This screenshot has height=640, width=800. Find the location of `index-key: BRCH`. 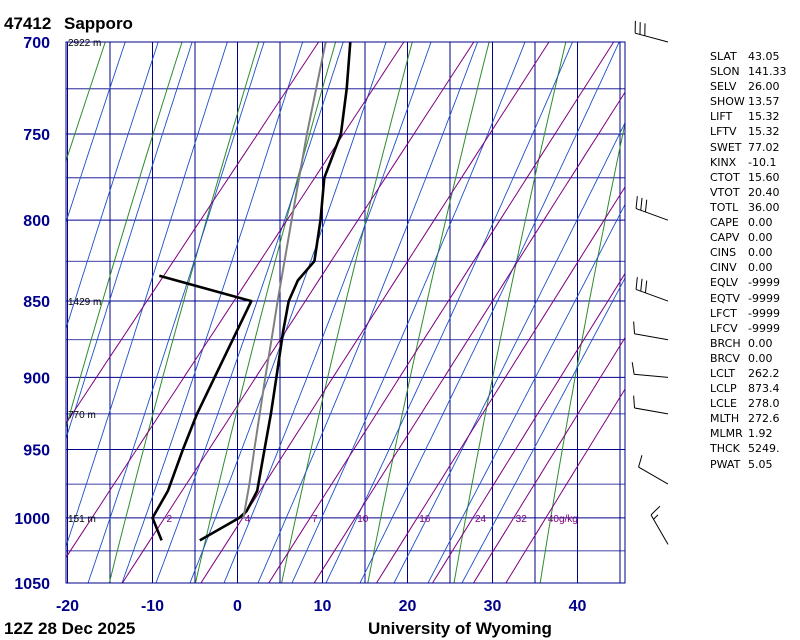

index-key: BRCH is located at coordinates (725, 343).